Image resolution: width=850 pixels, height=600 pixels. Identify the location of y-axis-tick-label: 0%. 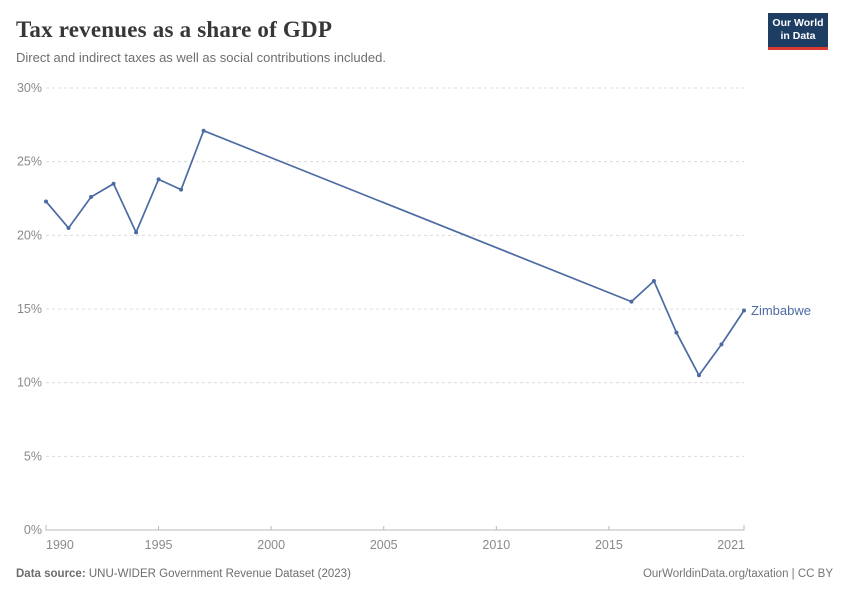
(33, 530).